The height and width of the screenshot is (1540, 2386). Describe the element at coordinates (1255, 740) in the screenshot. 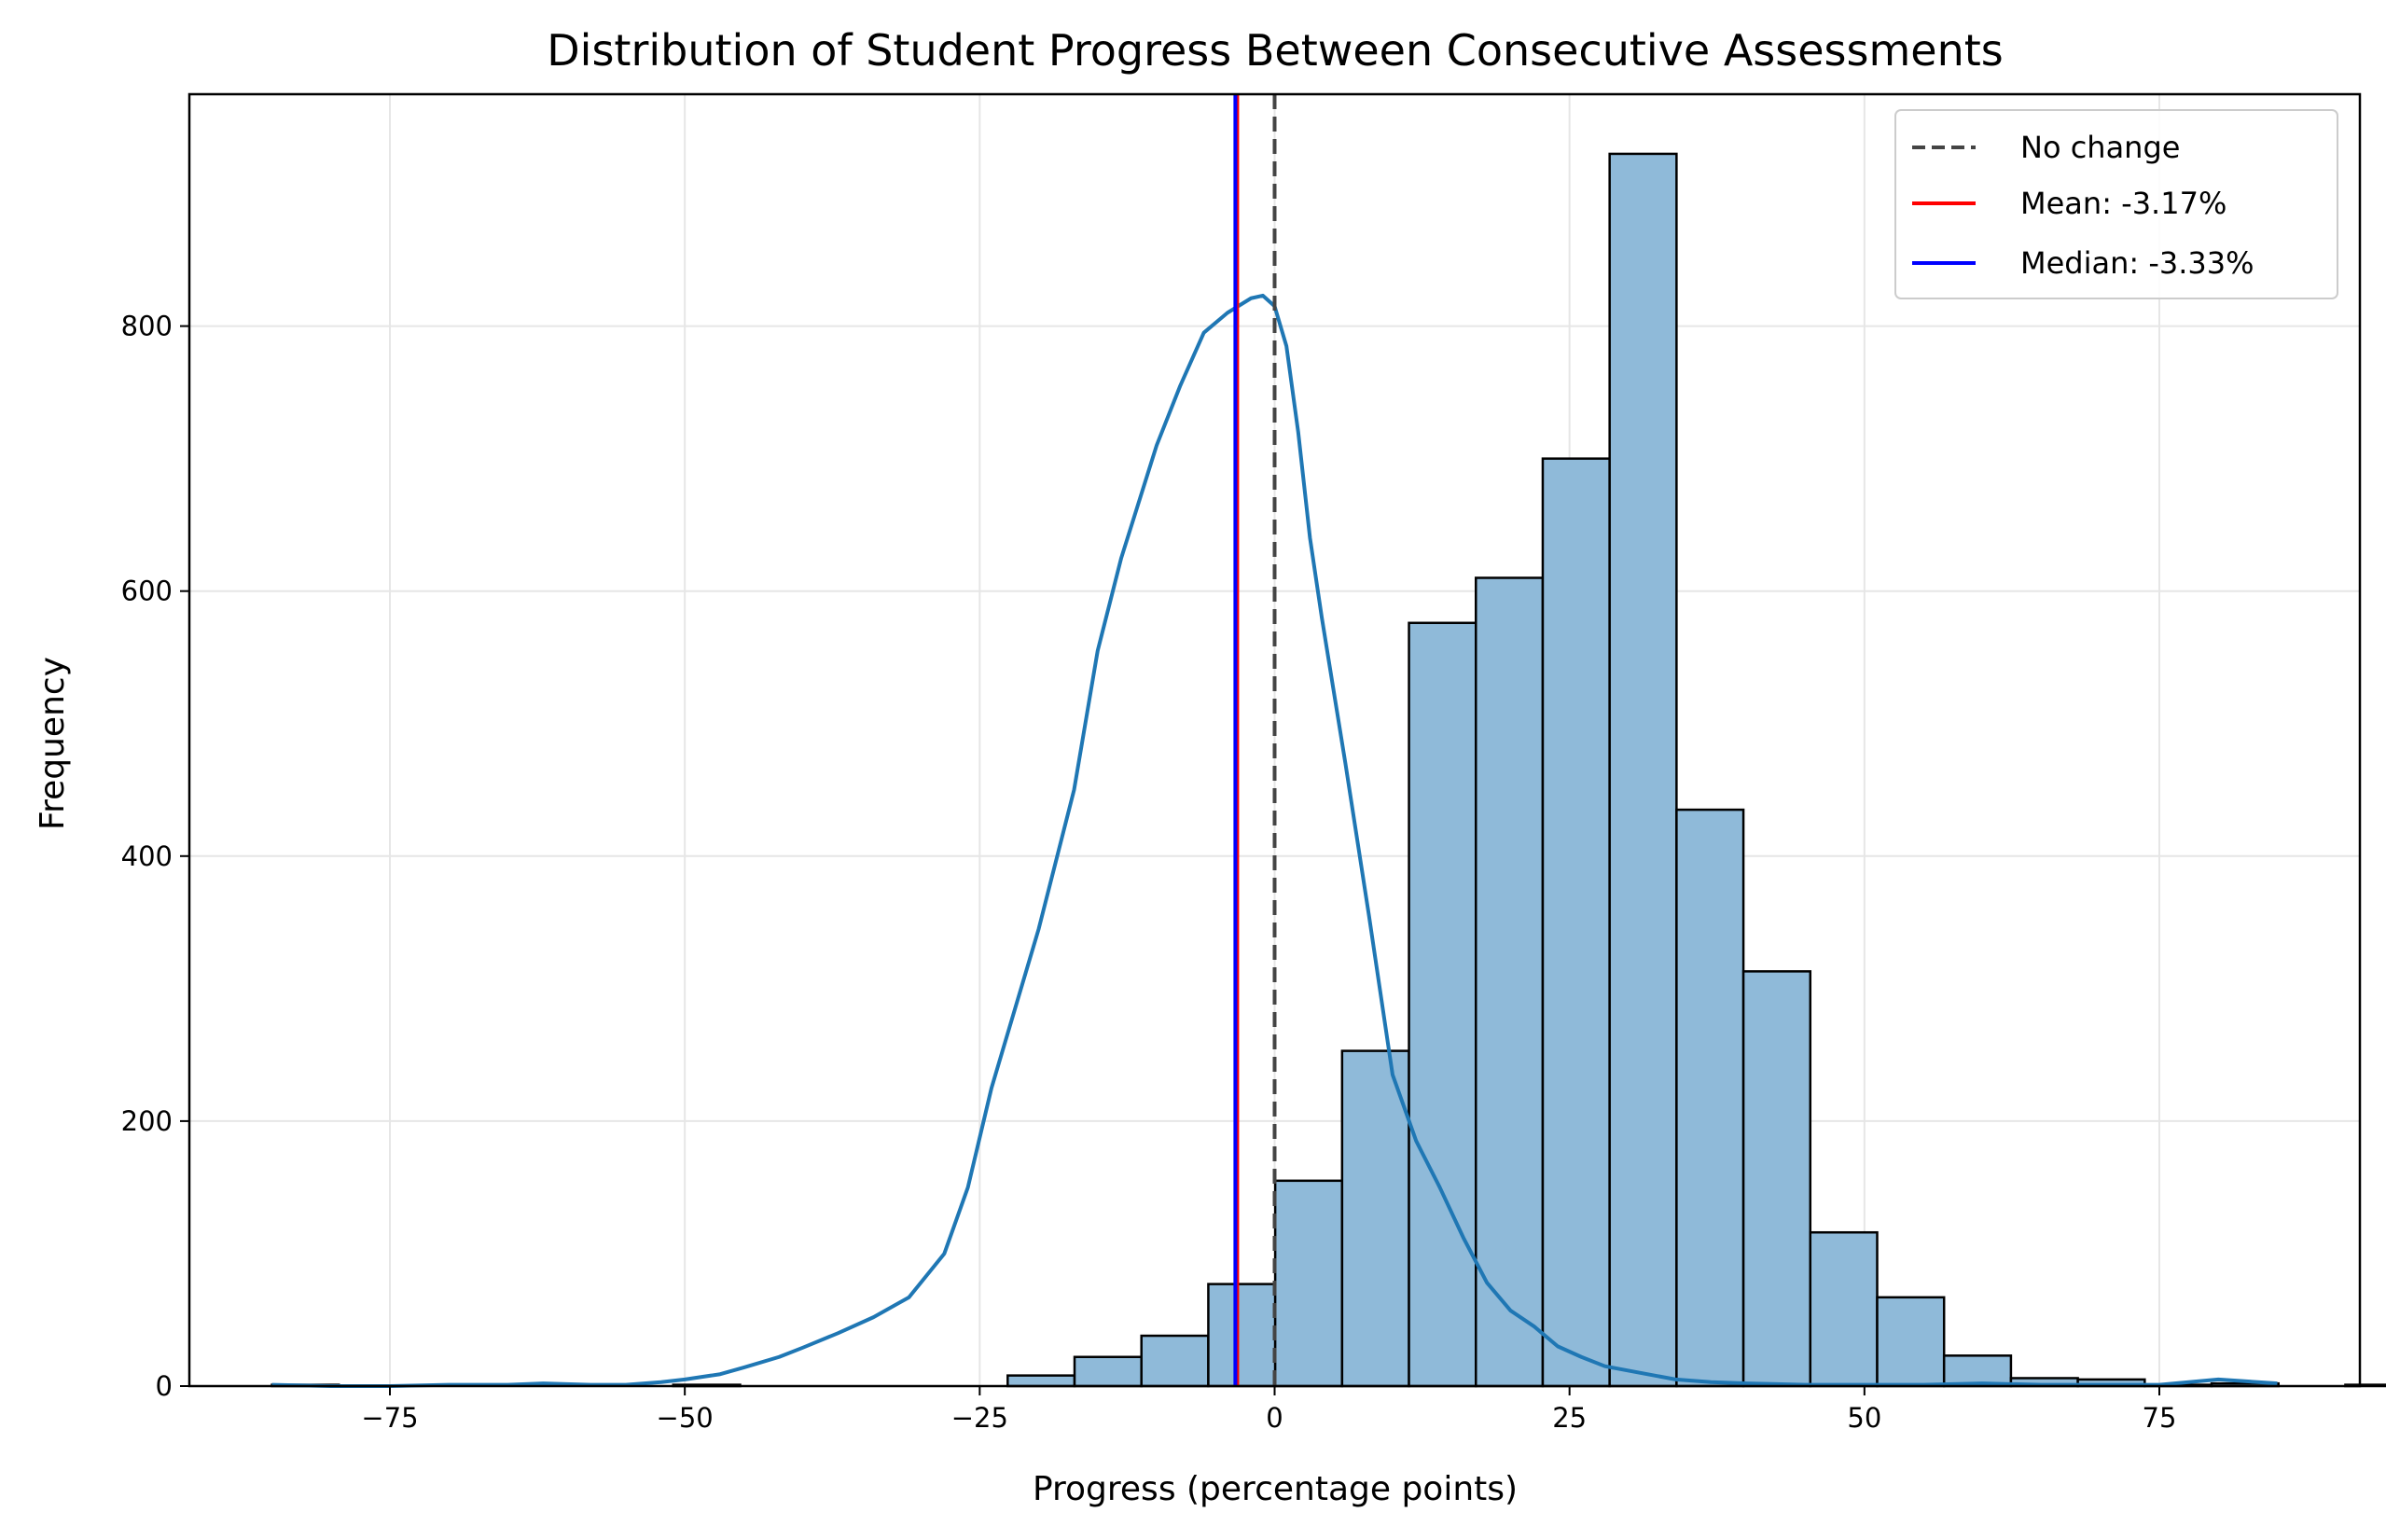

I see `reference-lines` at that location.